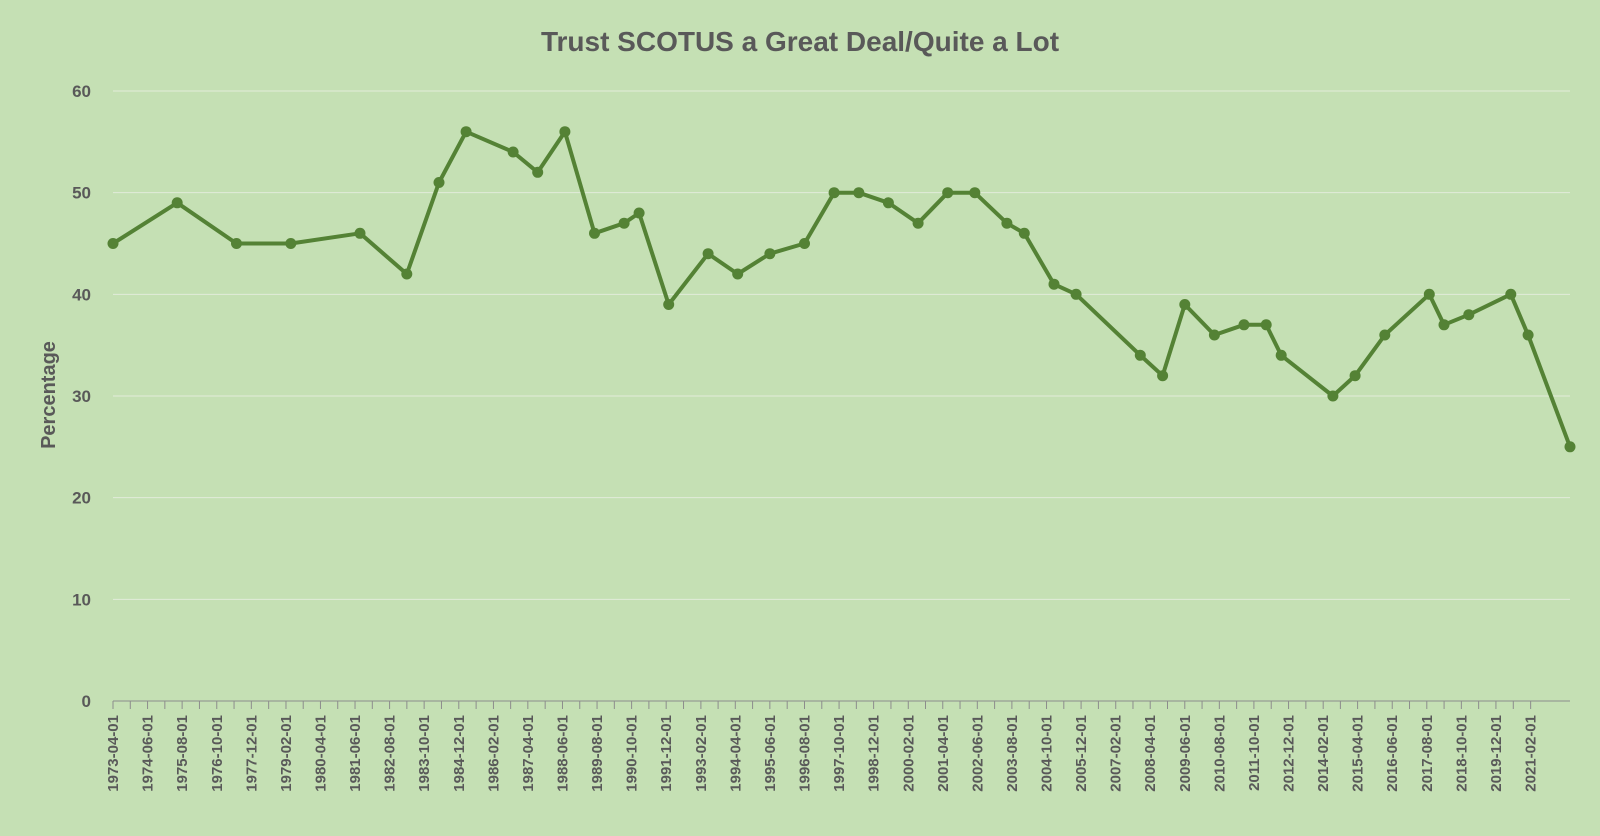 This screenshot has width=1600, height=836. Describe the element at coordinates (81, 599) in the screenshot. I see `y-tick-label: 10` at that location.